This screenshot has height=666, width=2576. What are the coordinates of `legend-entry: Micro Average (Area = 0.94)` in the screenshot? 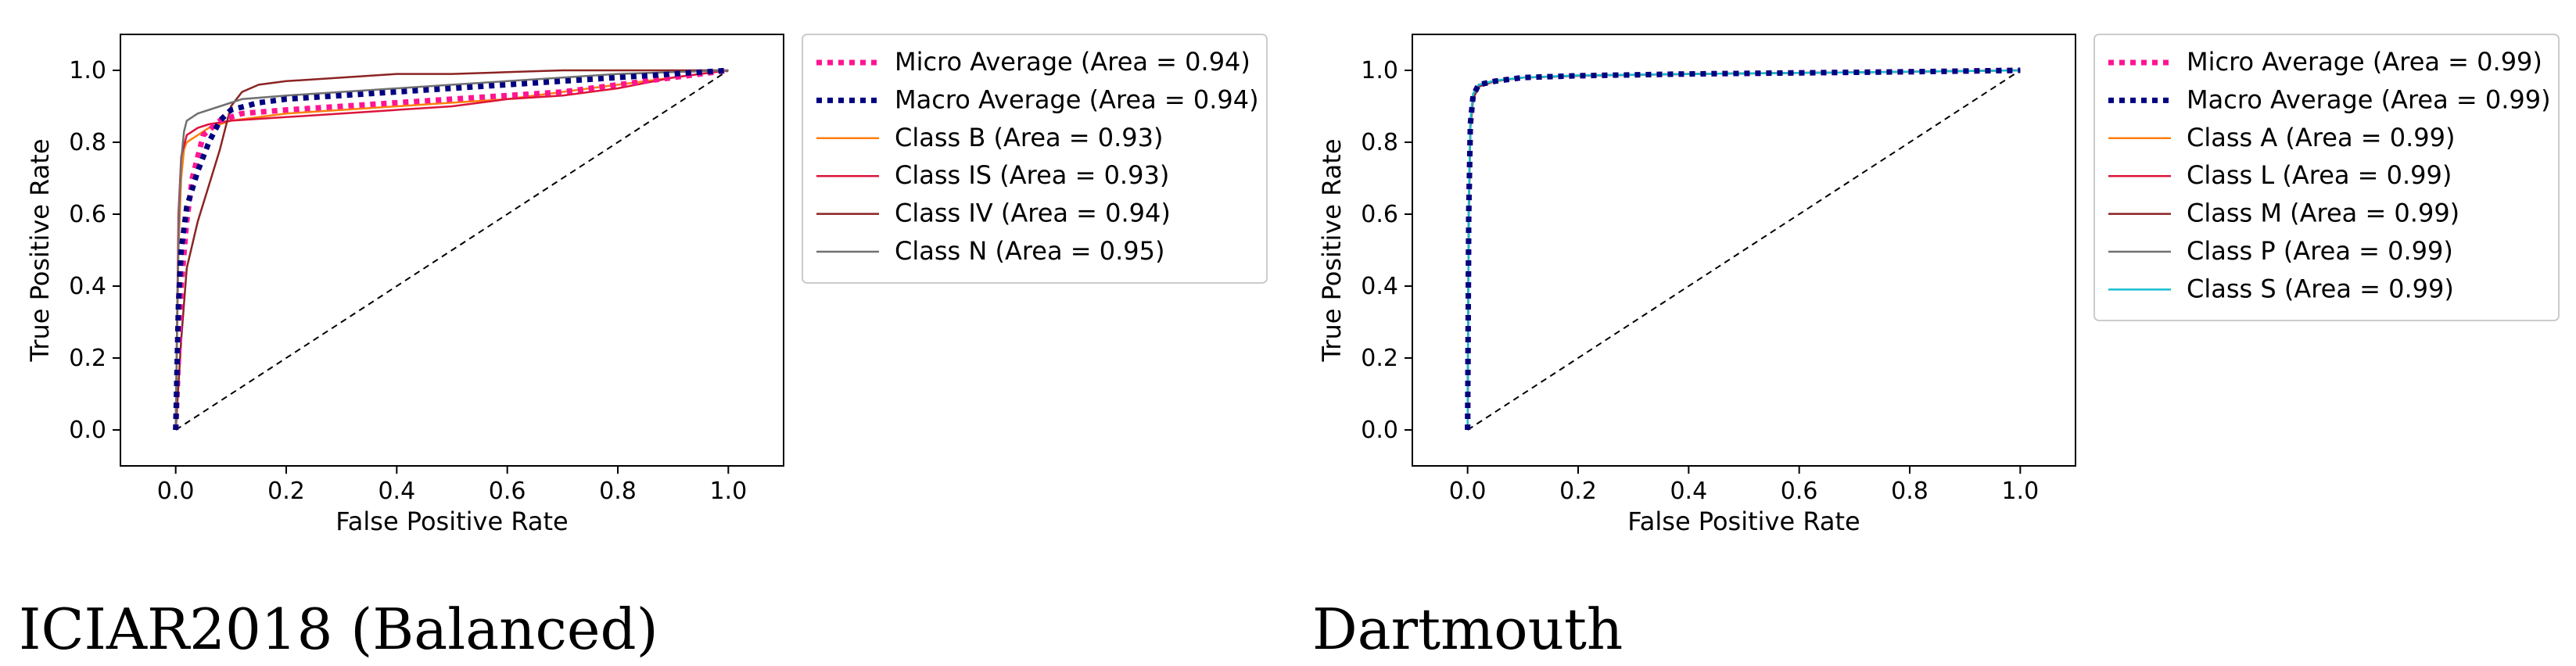 It's located at (1072, 62).